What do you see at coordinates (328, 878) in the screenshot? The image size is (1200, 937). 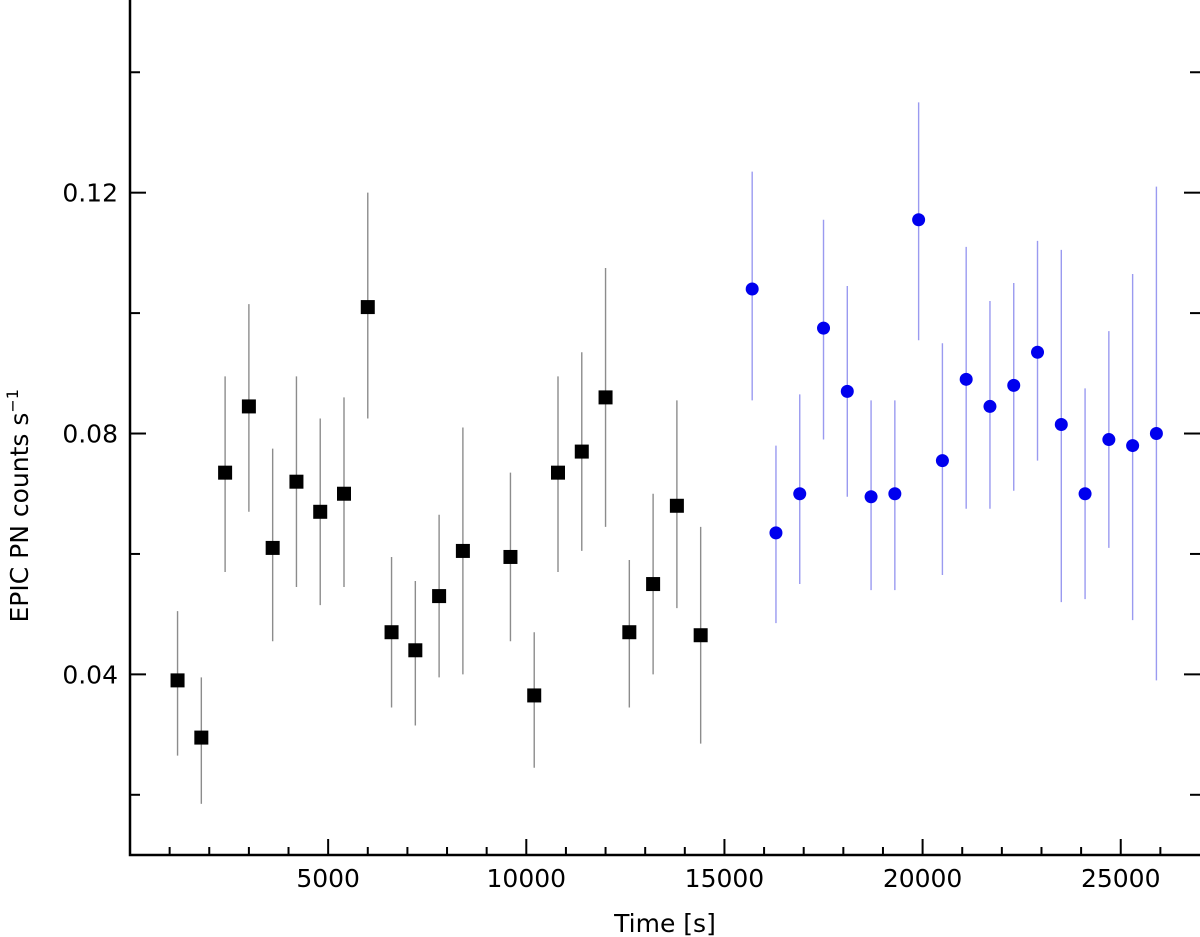 I see `x-tick-label: 5000` at bounding box center [328, 878].